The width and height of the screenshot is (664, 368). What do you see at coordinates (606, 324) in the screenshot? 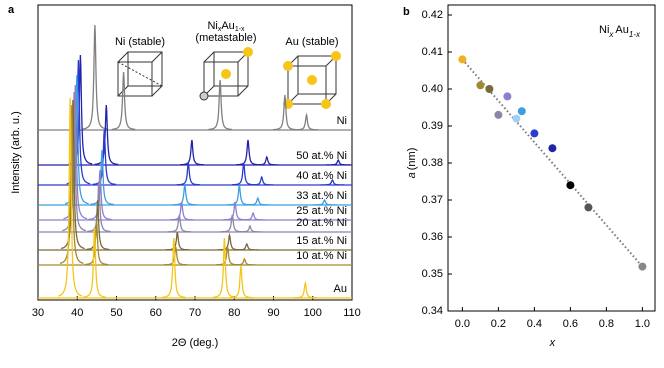
I see `x-tick-label: 0.8` at bounding box center [606, 324].